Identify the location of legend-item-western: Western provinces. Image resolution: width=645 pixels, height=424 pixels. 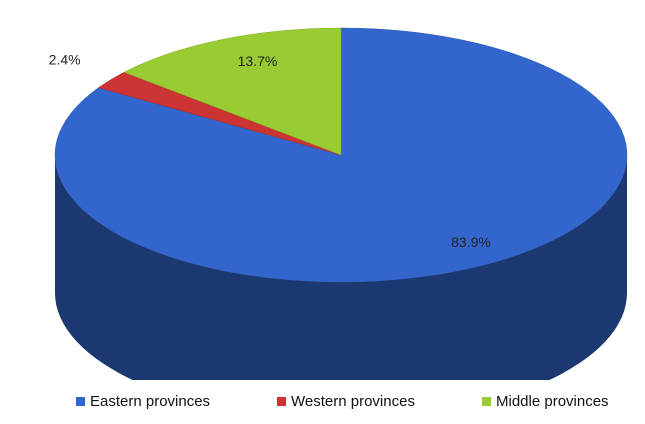
(346, 401).